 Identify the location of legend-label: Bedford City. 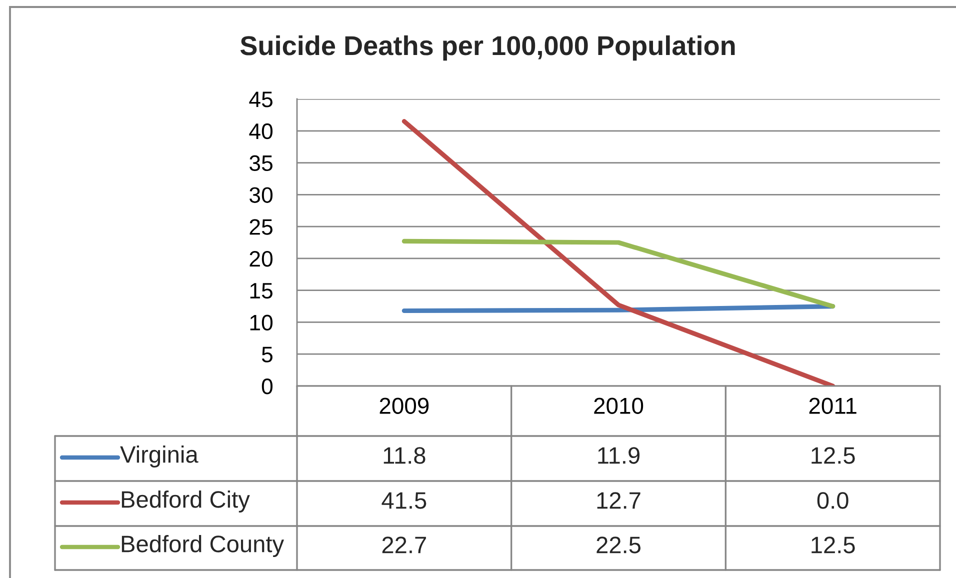
(186, 501).